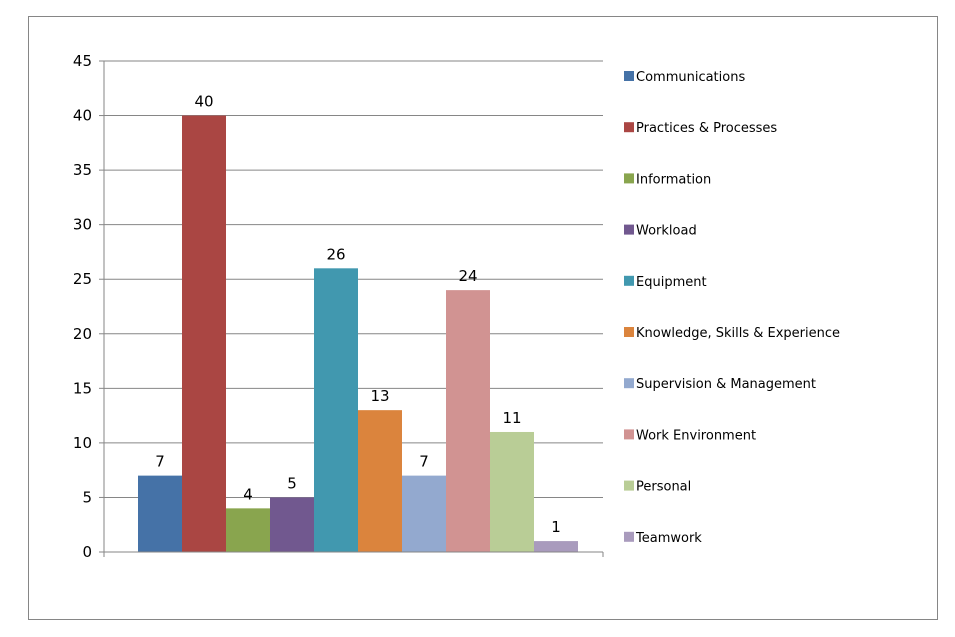 The height and width of the screenshot is (637, 955). Describe the element at coordinates (336, 410) in the screenshot. I see `bar-equipment` at that location.